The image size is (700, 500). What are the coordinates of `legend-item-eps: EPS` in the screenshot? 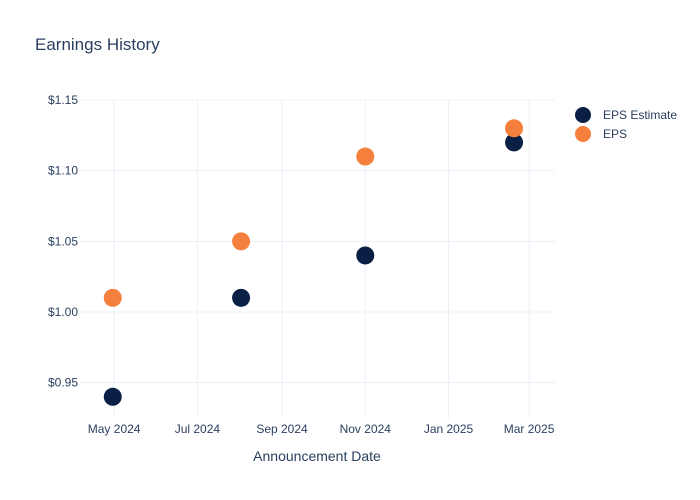 It's located at (601, 134).